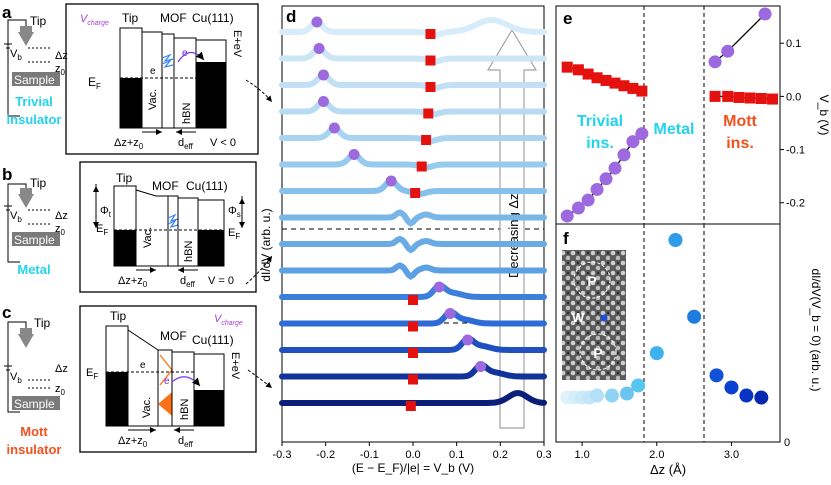 The height and width of the screenshot is (485, 831). Describe the element at coordinates (7, 174) in the screenshot. I see `panel-label-b: b` at that location.